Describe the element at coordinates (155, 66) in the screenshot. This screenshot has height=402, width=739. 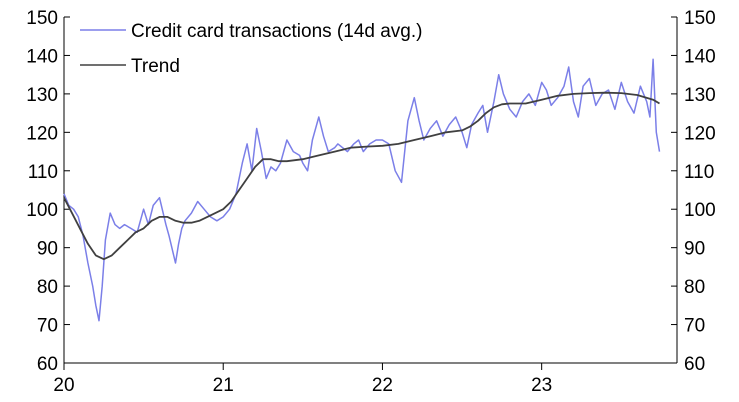
I see `legend-label-trend: Trend` at that location.